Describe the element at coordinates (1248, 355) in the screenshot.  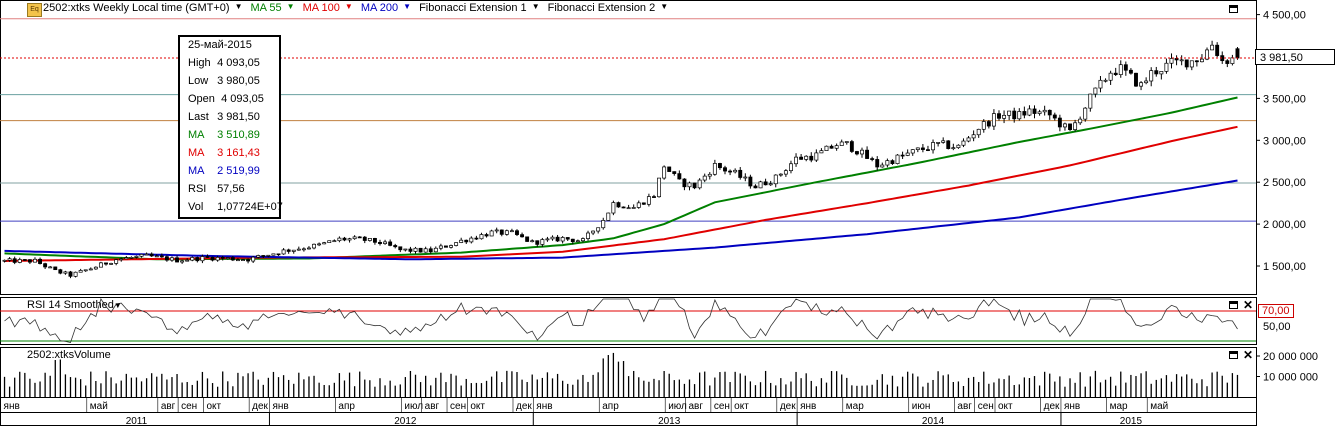
I see `volume-close-icon: ✕` at that location.